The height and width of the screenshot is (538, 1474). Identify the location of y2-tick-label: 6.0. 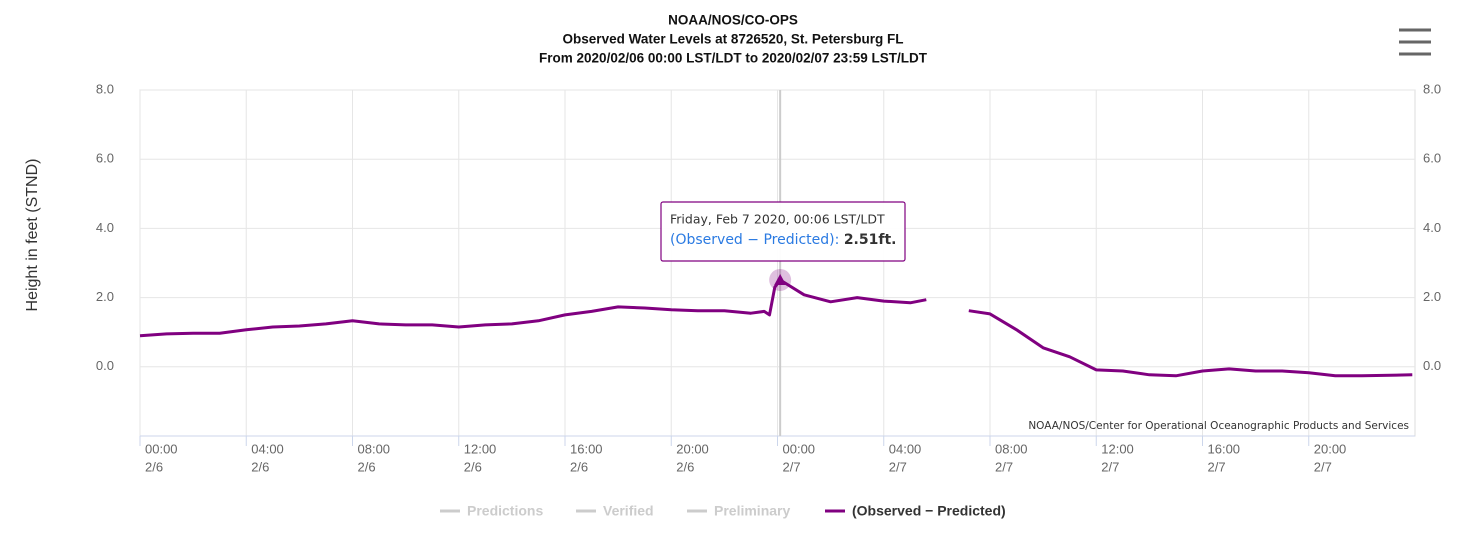
(1432, 158).